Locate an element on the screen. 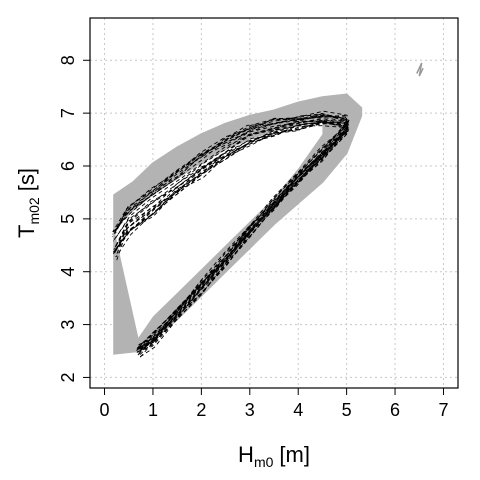  x-axis-title-unit: [m] is located at coordinates (294, 454).